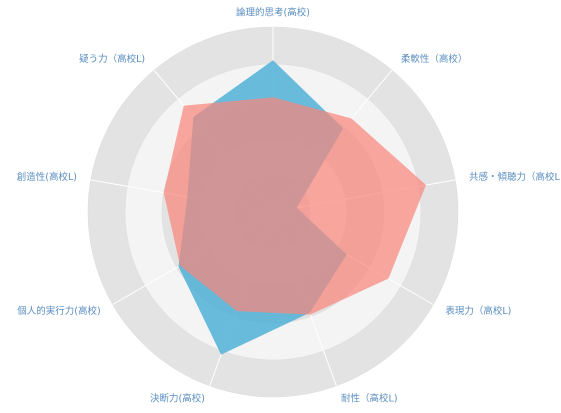 The image size is (561, 413). Describe the element at coordinates (434, 59) in the screenshot. I see `axis-label: 柔軟性（高校）` at that location.